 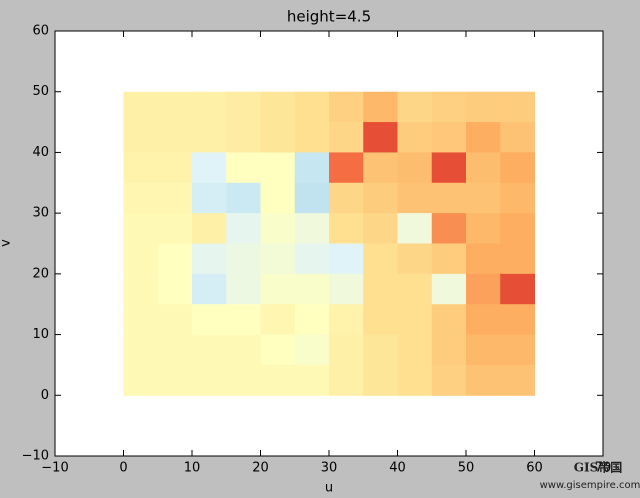 What do you see at coordinates (192, 468) in the screenshot?
I see `x-tick-label: 10` at bounding box center [192, 468].